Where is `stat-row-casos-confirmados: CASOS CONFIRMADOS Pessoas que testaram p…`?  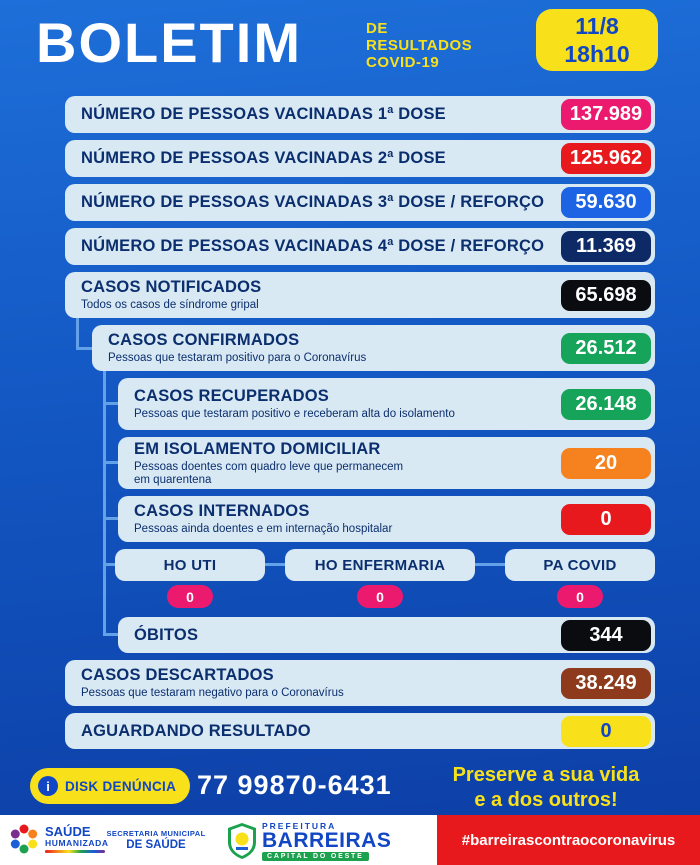
stat-row-casos-confirmados: CASOS CONFIRMADOS Pessoas que testaram p… is located at coordinates (373, 348).